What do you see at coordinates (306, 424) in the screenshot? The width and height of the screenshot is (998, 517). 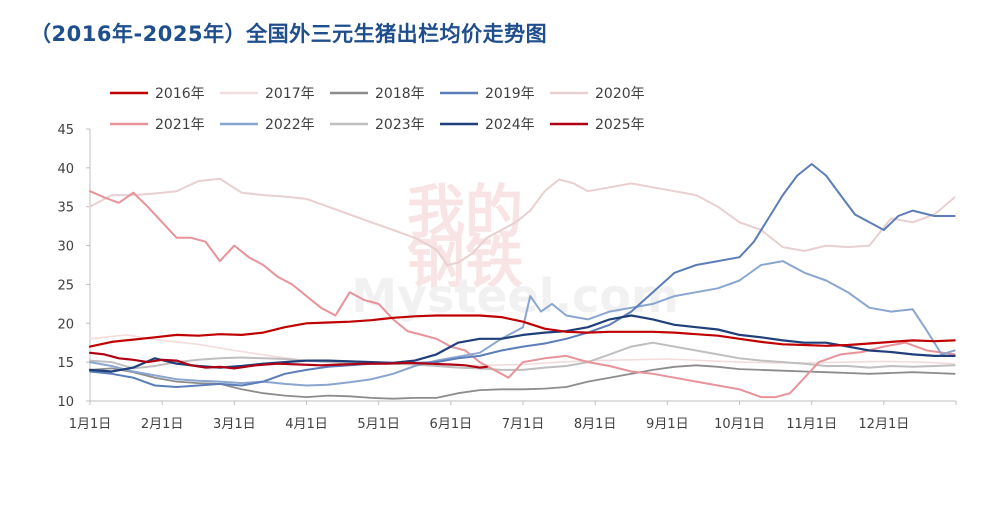 I see `x-tick-label: 4月1日` at bounding box center [306, 424].